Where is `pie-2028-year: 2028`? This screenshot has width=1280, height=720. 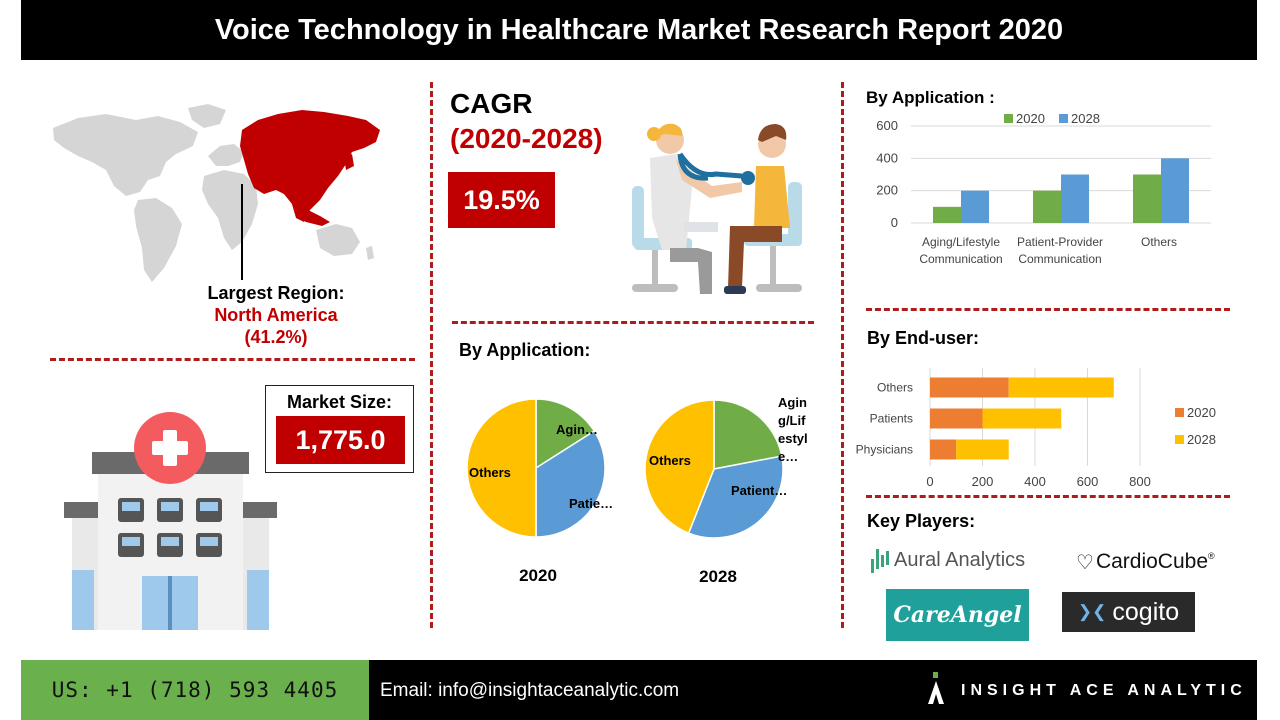
pie-2028-year: 2028 is located at coordinates (718, 576).